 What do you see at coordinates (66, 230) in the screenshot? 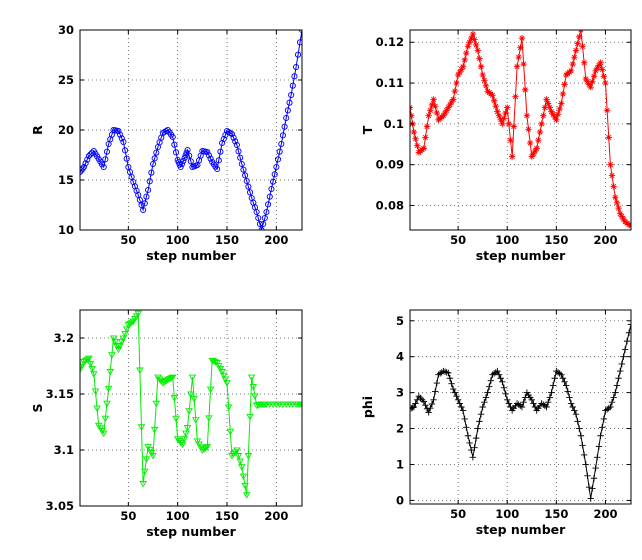
I see `y-tick-label: 10` at bounding box center [66, 230].